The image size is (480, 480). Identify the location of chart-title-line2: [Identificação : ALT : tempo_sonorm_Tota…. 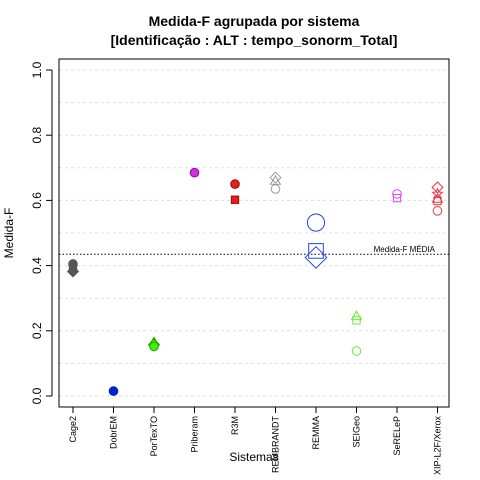
(254, 40).